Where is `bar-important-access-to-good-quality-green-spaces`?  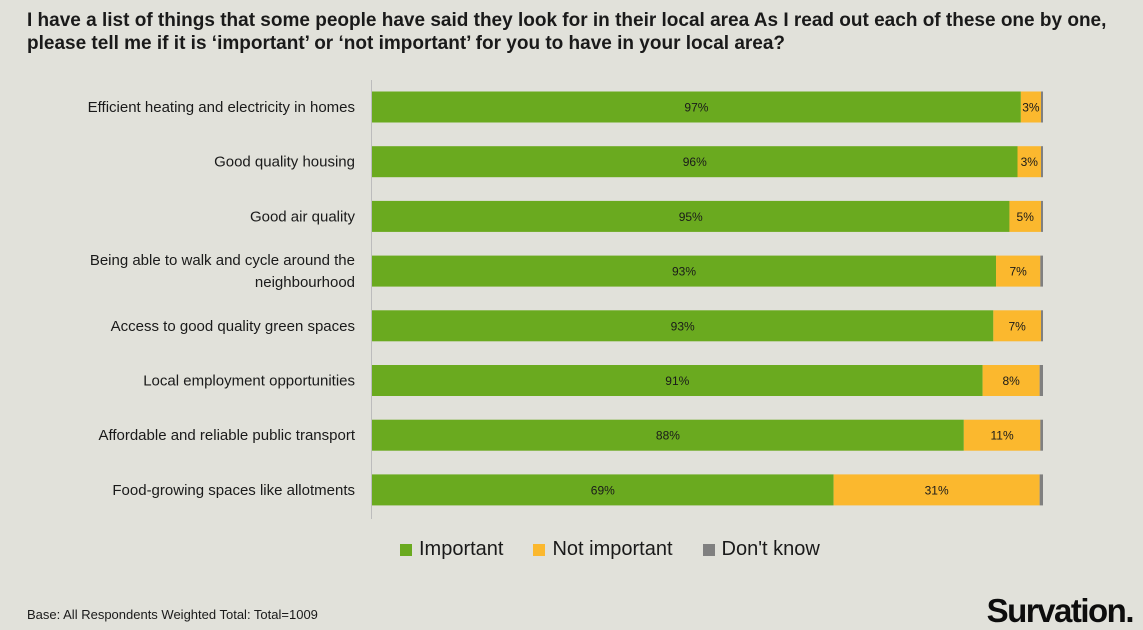
bar-important-access-to-good-quality-green-spaces is located at coordinates (683, 326).